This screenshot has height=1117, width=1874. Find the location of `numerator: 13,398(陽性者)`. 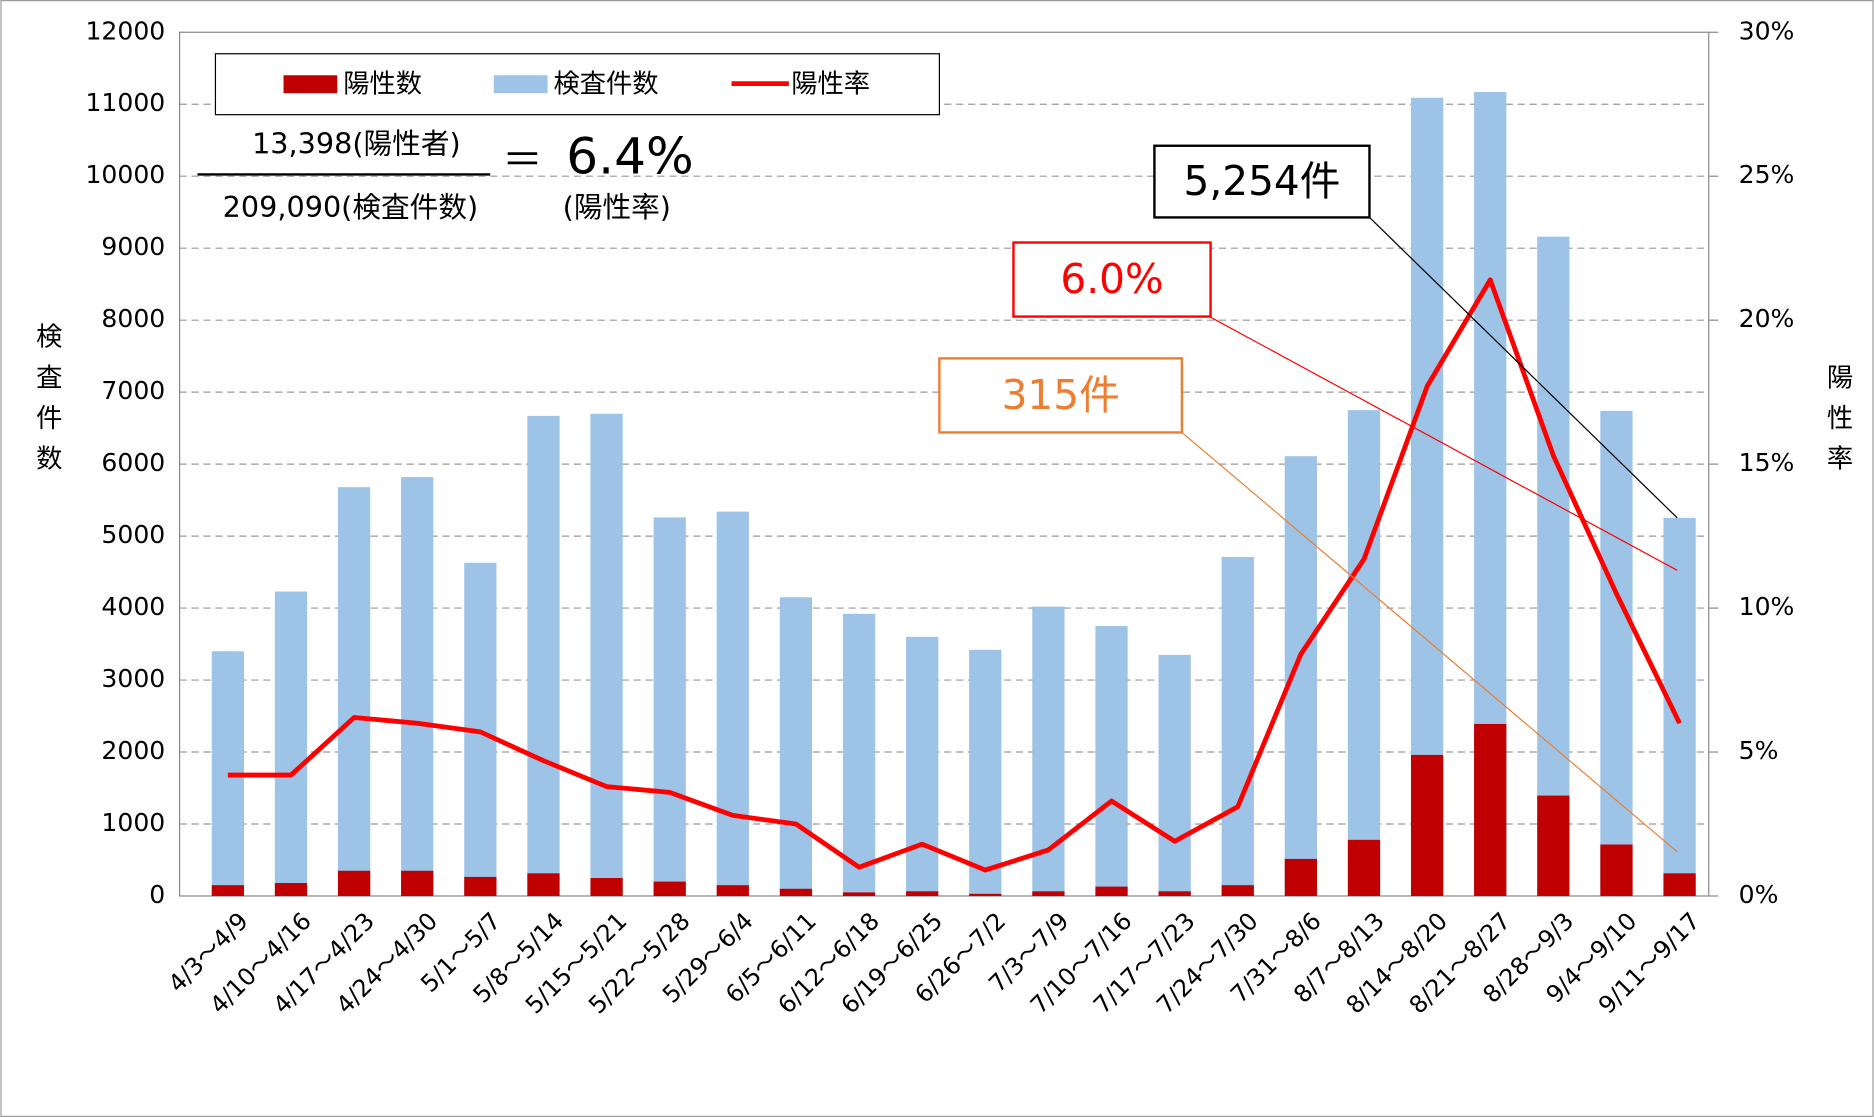

numerator: 13,398(陽性者) is located at coordinates (356, 144).